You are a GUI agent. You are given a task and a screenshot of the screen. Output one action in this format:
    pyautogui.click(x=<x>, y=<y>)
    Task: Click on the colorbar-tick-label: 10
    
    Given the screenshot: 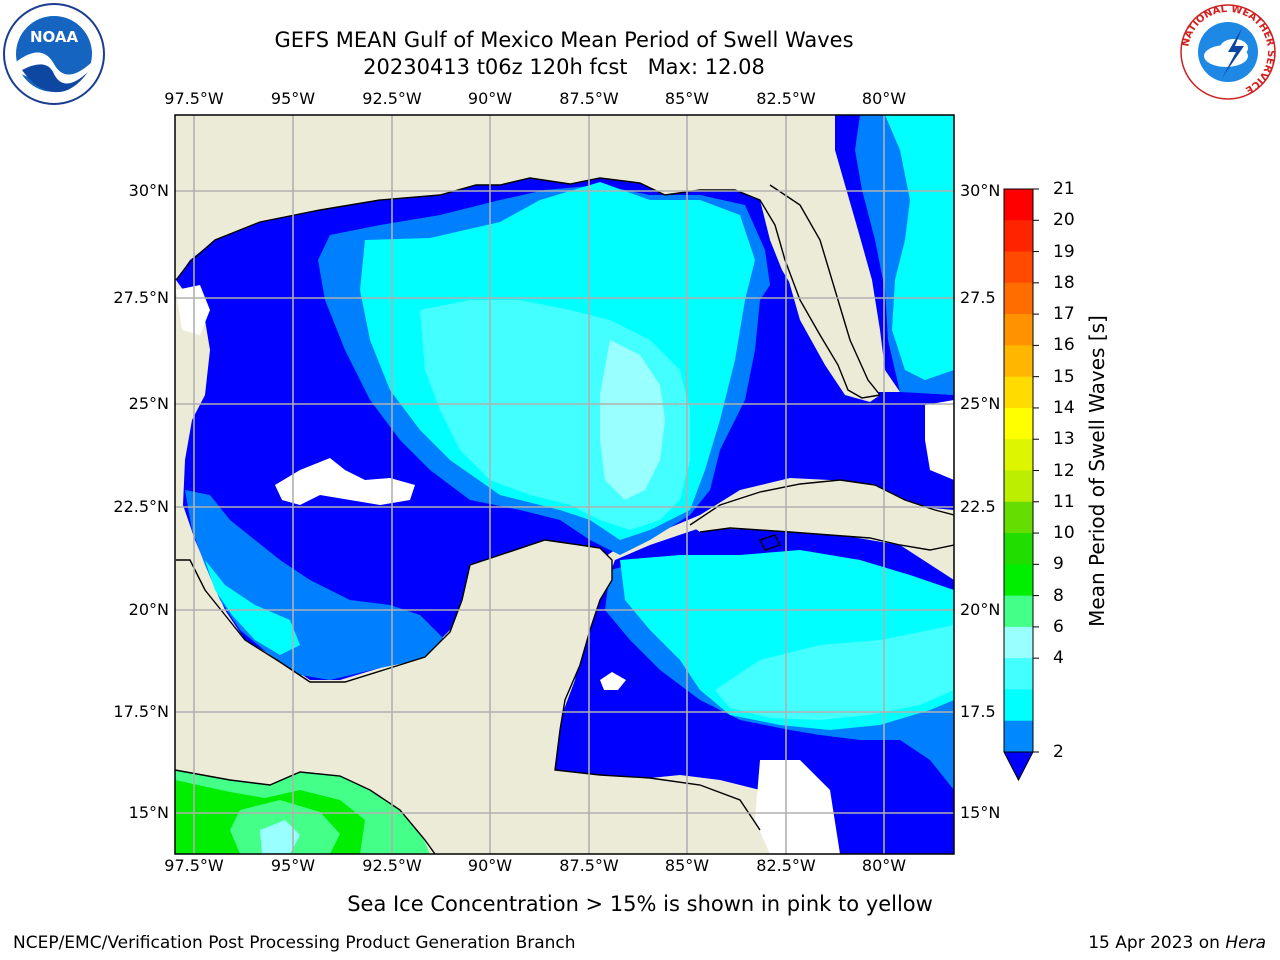 What is the action you would take?
    pyautogui.click(x=1064, y=533)
    